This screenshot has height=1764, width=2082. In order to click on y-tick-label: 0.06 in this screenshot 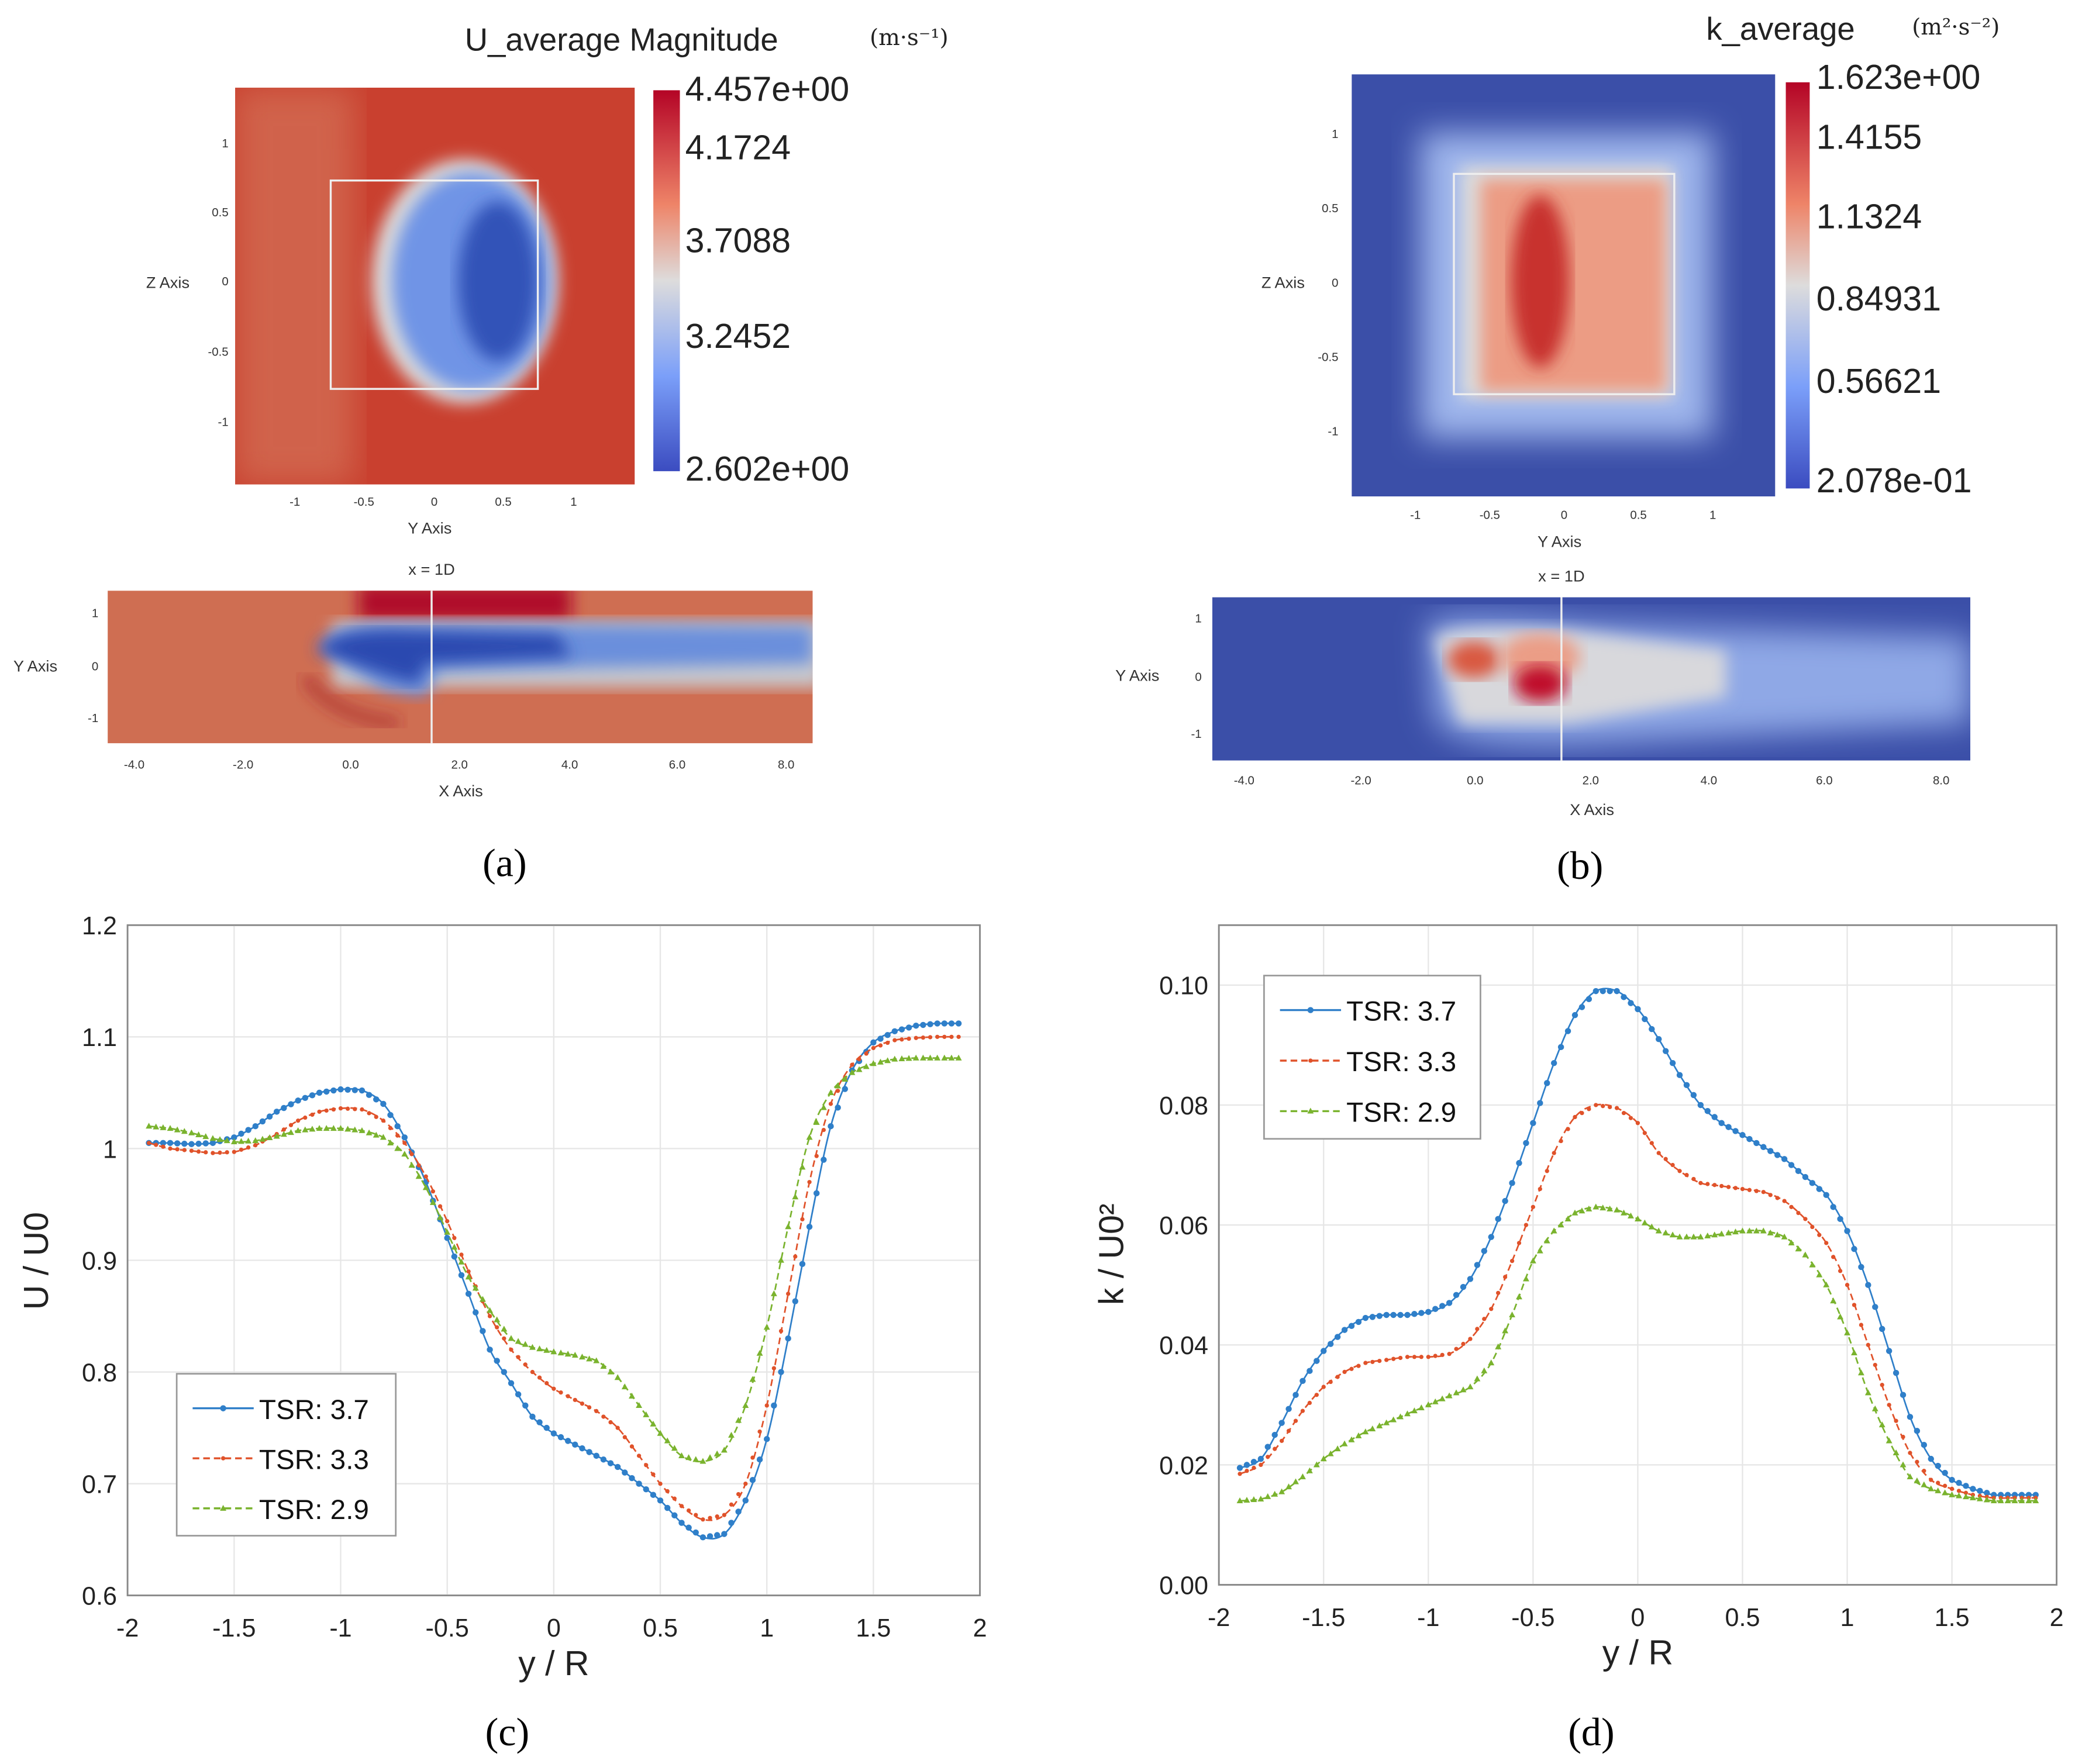, I will do `click(1183, 1226)`.